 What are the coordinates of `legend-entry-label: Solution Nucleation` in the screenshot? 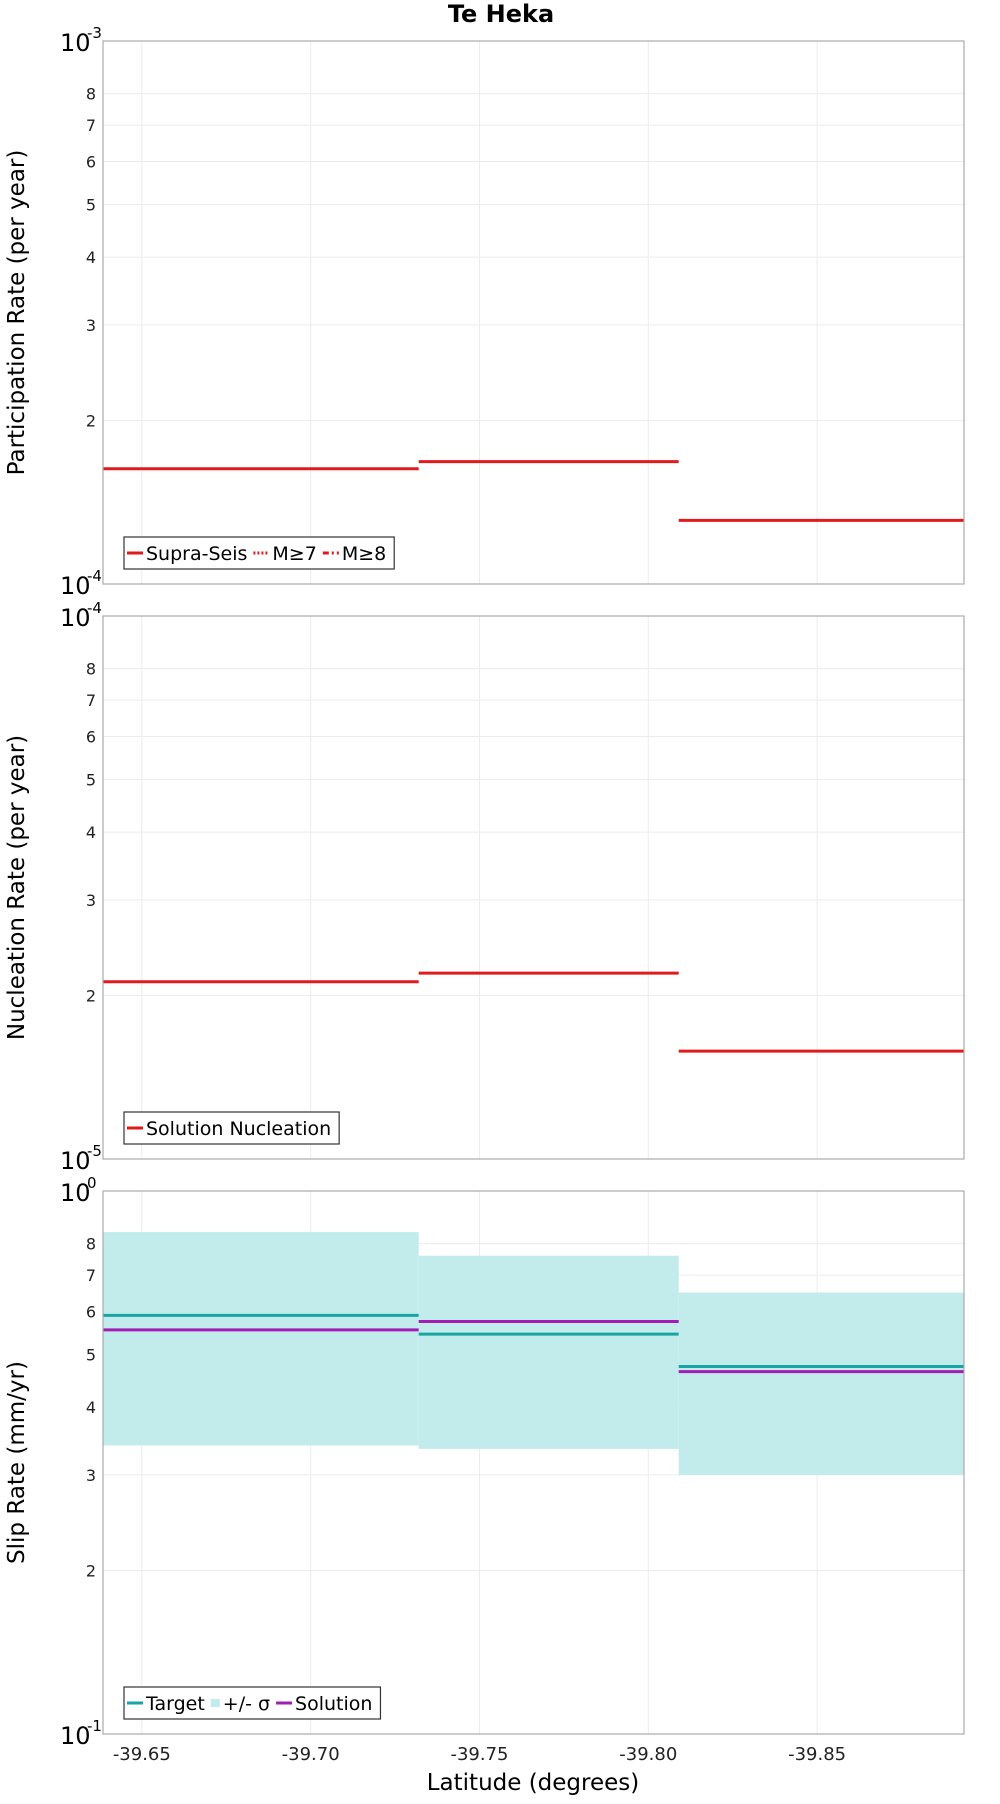 It's located at (238, 1129).